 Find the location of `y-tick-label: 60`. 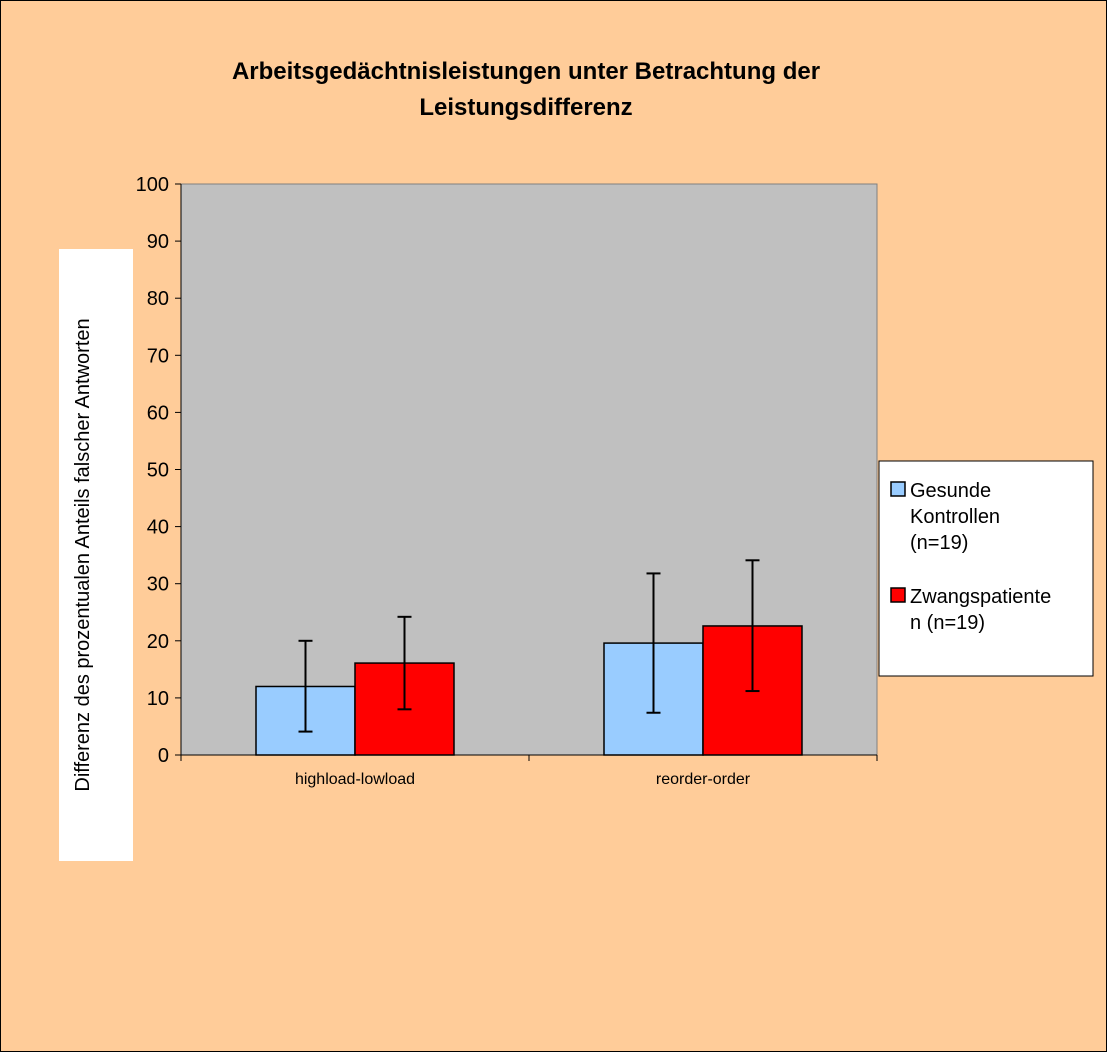

y-tick-label: 60 is located at coordinates (158, 413).